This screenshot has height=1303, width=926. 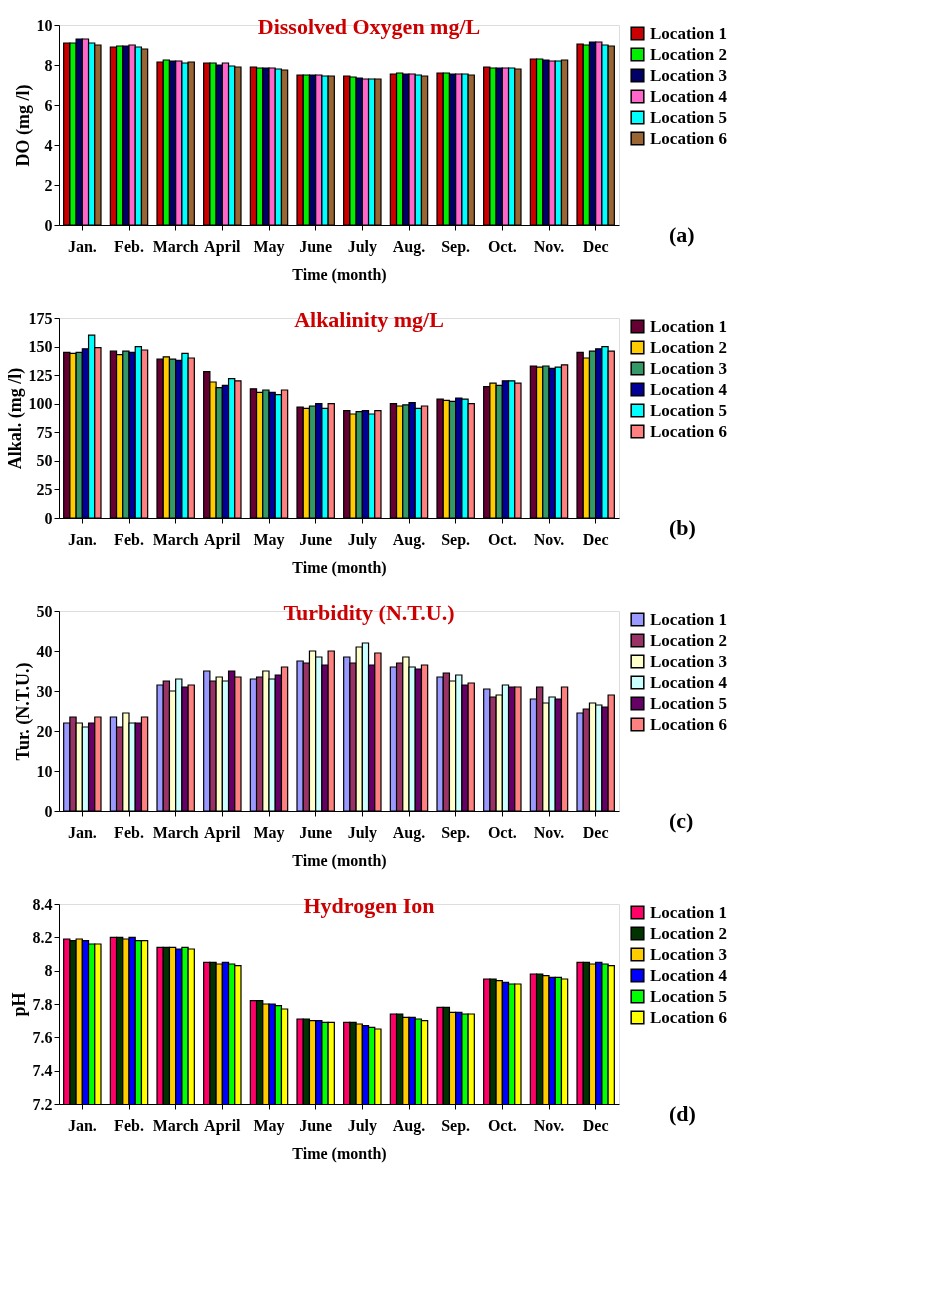 I want to click on y-tick-label: 7.2, so click(x=42, y=1104).